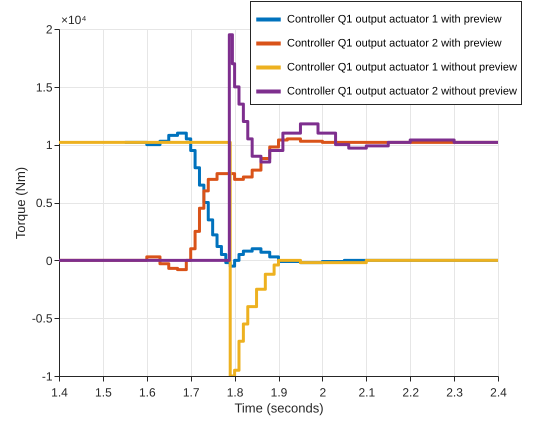  What do you see at coordinates (74, 20) in the screenshot?
I see `text: ×10⁴` at bounding box center [74, 20].